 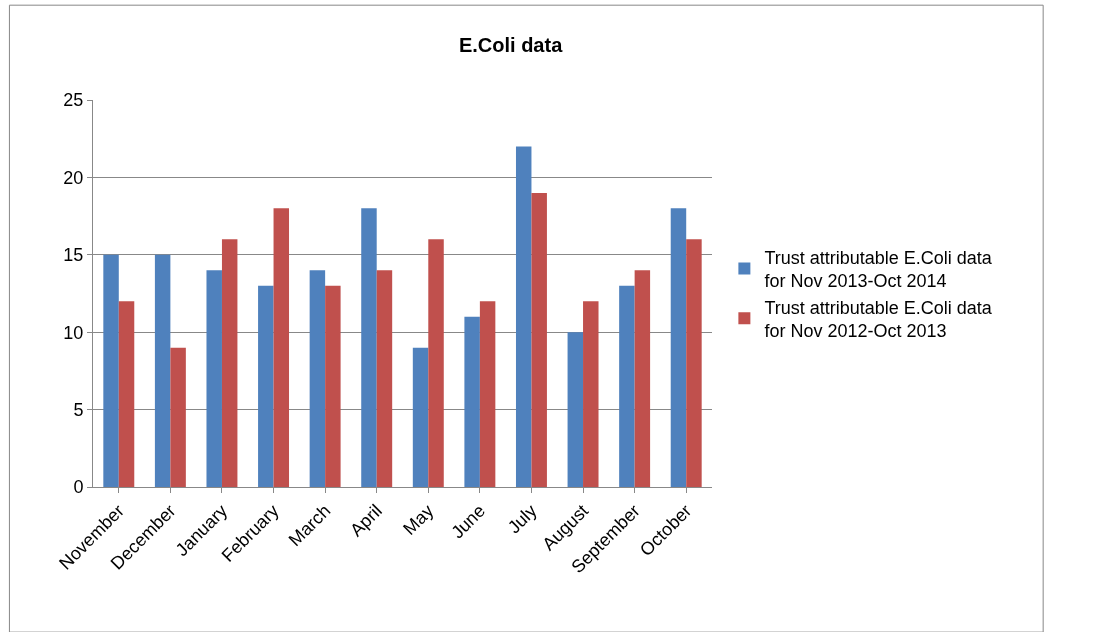 What do you see at coordinates (73, 255) in the screenshot?
I see `y-tick-label: 15` at bounding box center [73, 255].